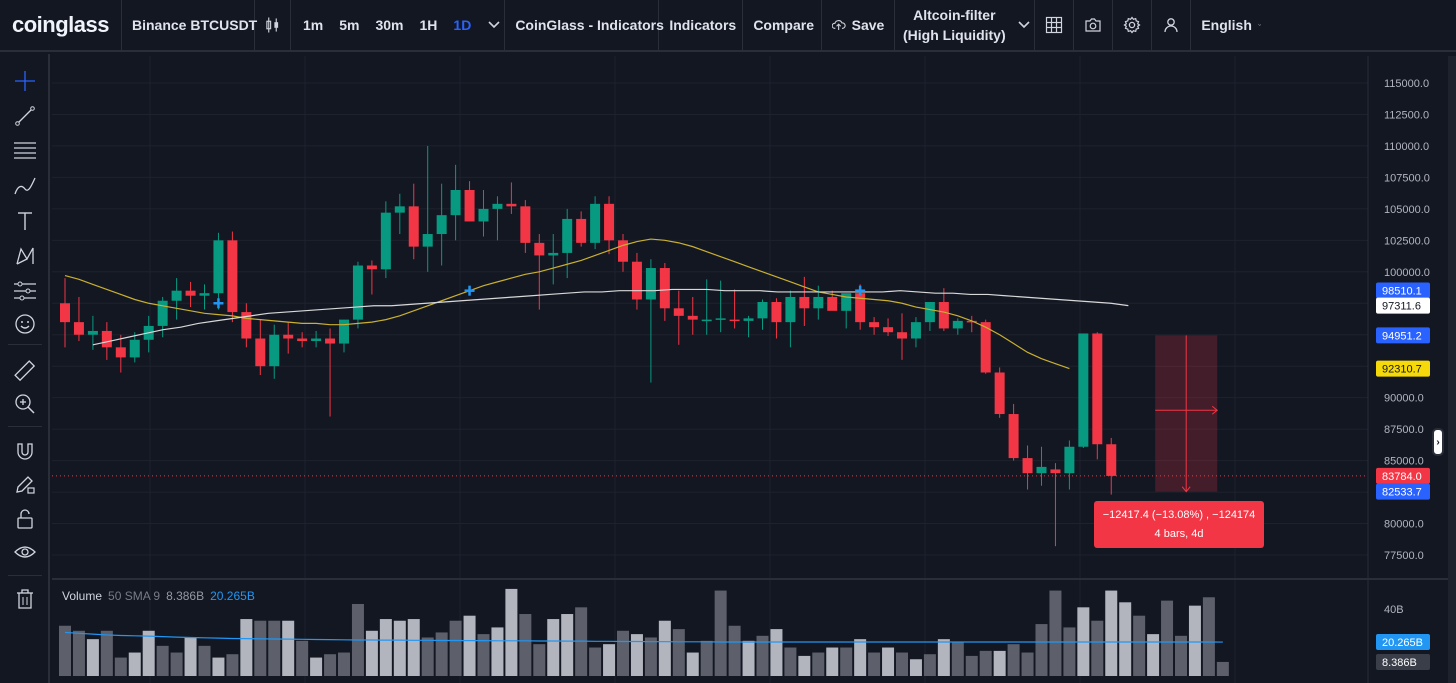 The image size is (1456, 683). Describe the element at coordinates (1438, 442) in the screenshot. I see `scale-handle: ›` at that location.